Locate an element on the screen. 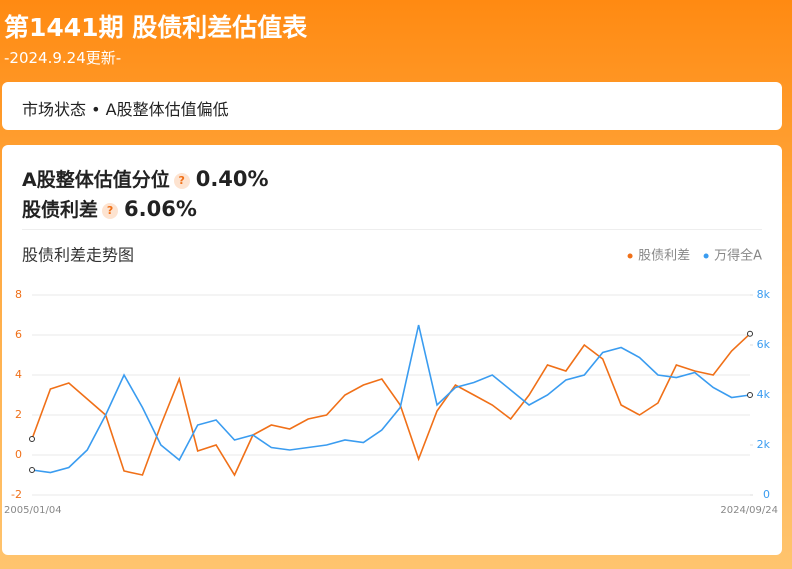  y-tick-label: 0 is located at coordinates (18, 454).